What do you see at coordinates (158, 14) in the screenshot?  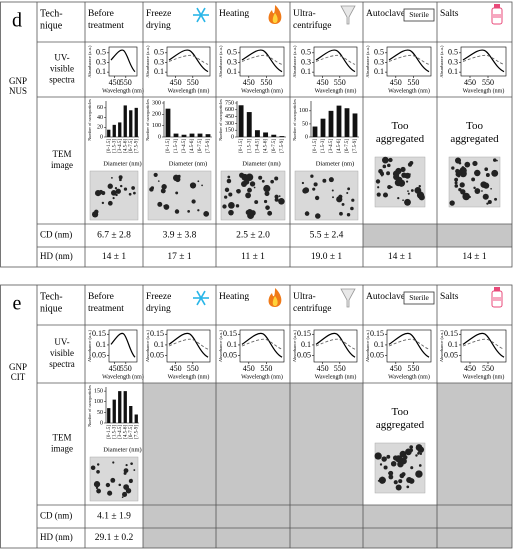 I see `column-header: Freeze` at bounding box center [158, 14].